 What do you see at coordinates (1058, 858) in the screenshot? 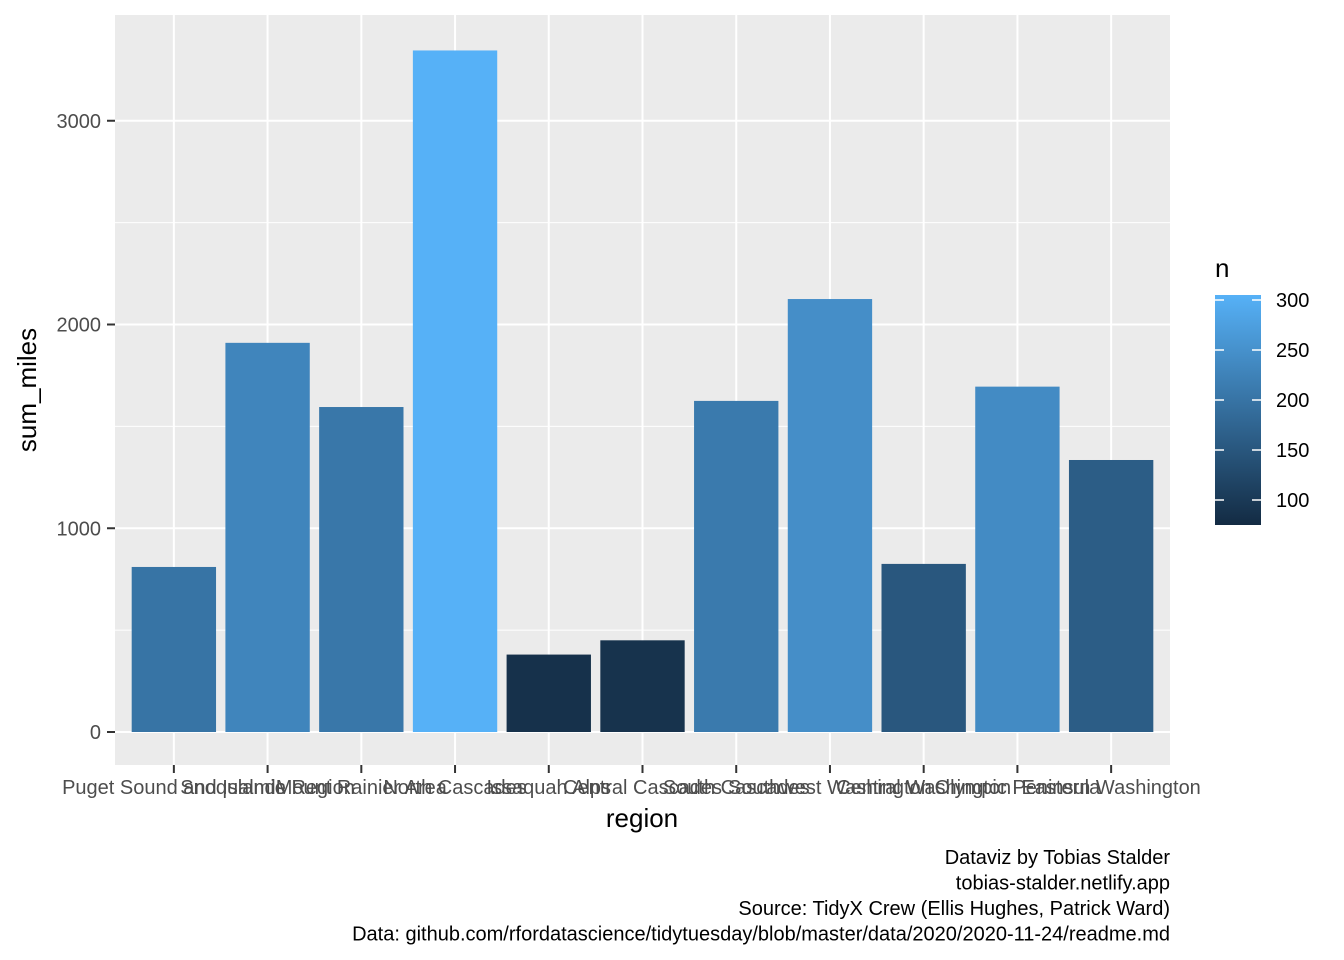
I see `caption-line: Dataviz by Tobias Stalder` at bounding box center [1058, 858].